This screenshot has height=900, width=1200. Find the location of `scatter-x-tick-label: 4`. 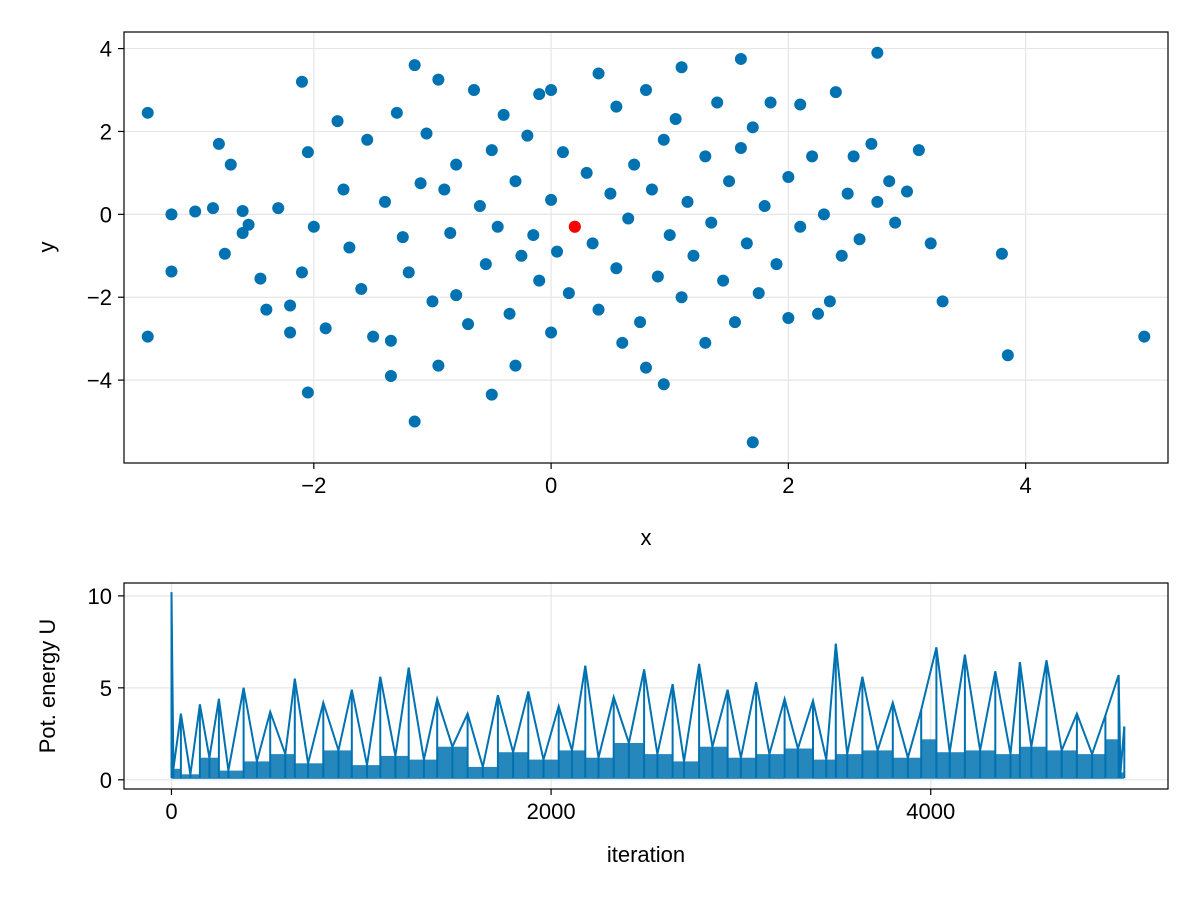

scatter-x-tick-label: 4 is located at coordinates (1026, 485).